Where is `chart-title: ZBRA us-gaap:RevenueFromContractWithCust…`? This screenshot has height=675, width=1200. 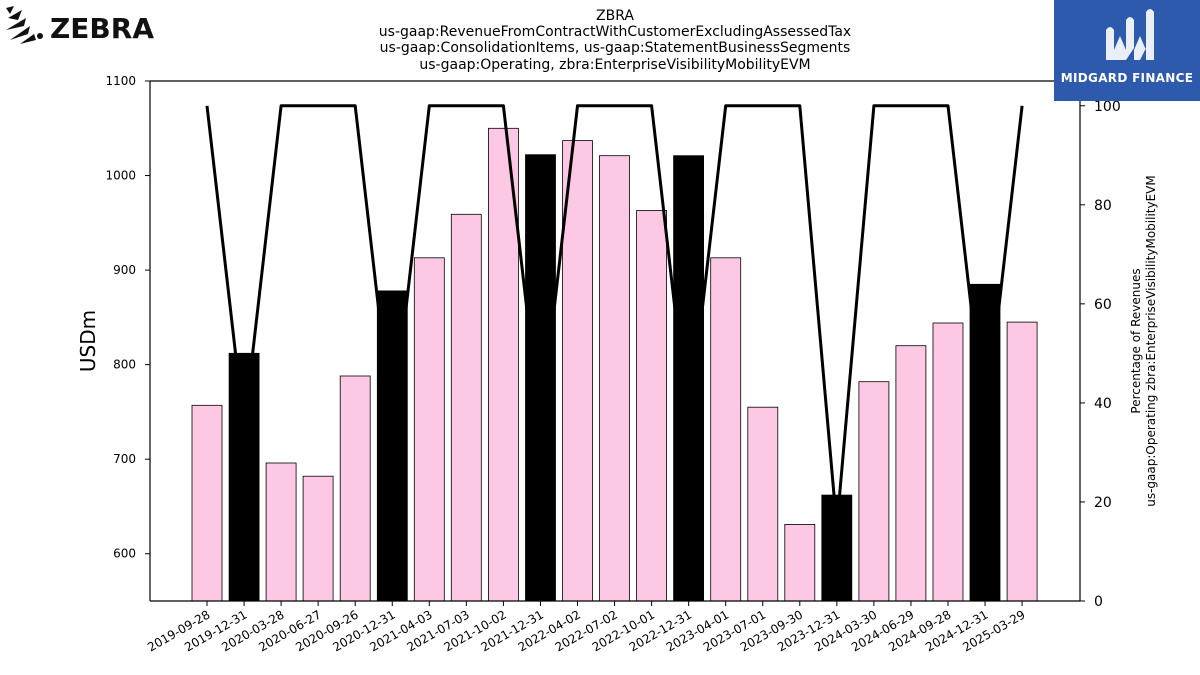 chart-title: ZBRA us-gaap:RevenueFromContractWithCust… is located at coordinates (615, 40).